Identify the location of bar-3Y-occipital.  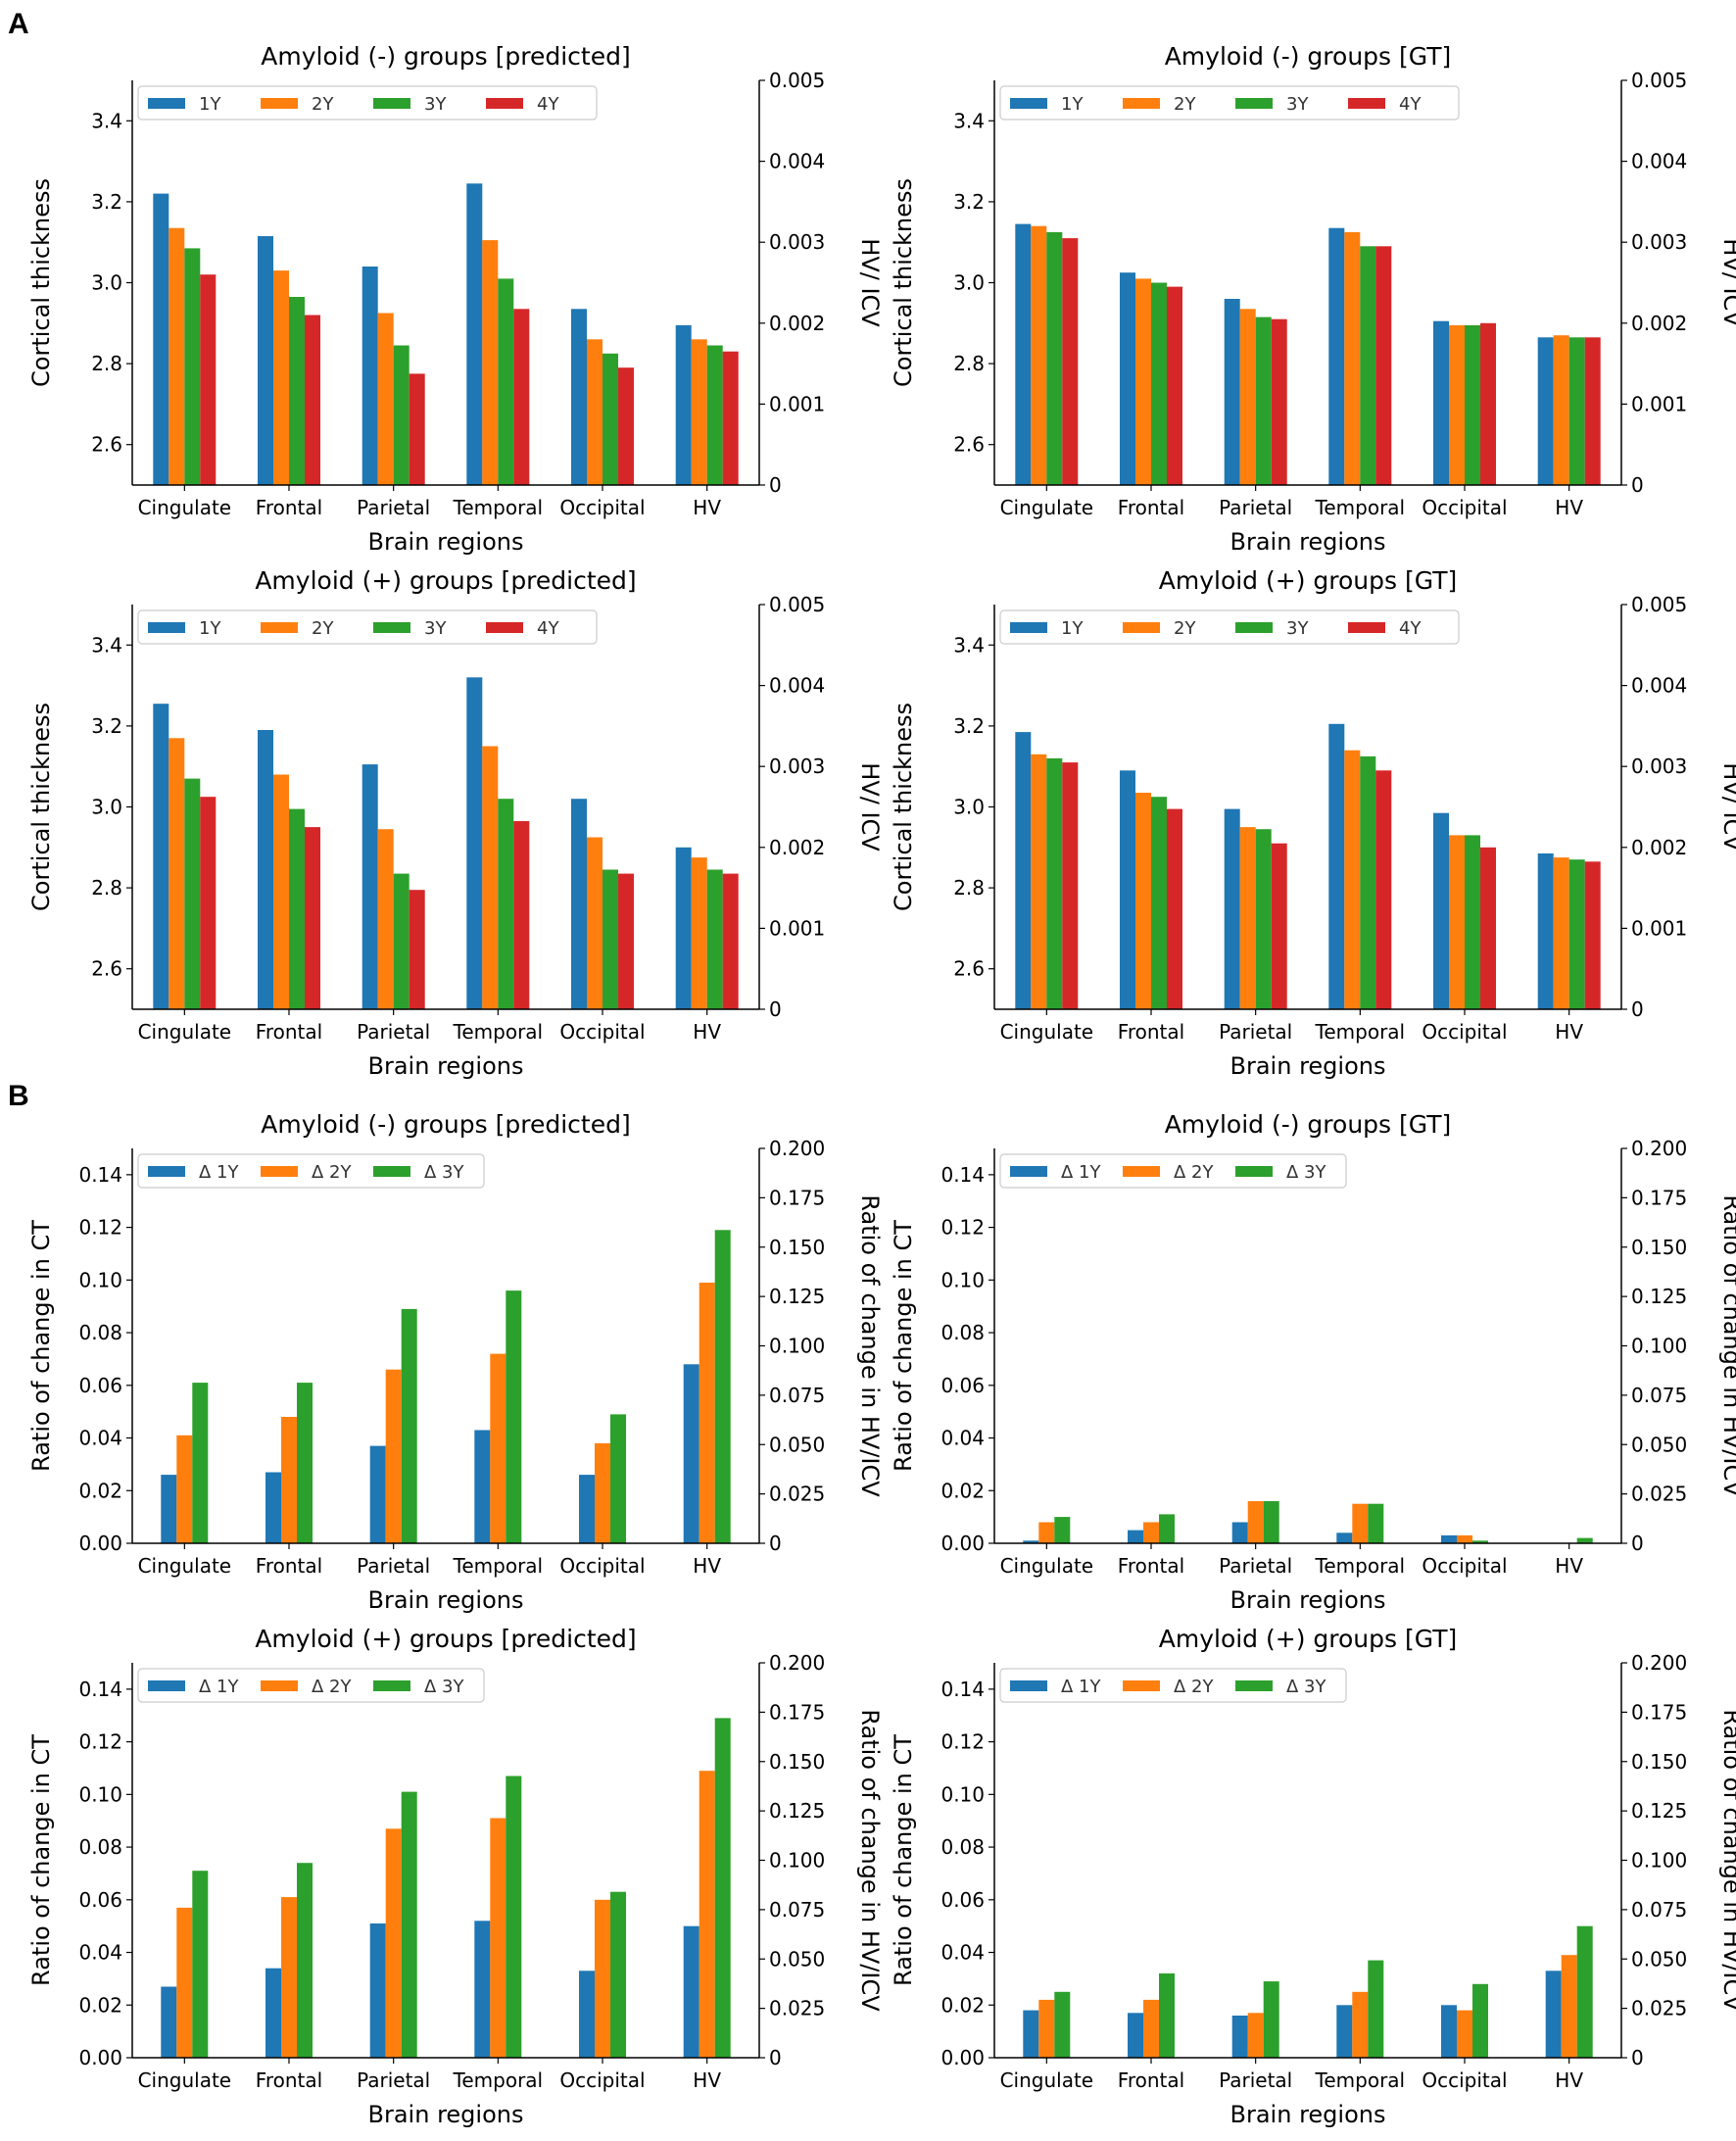
(610, 939).